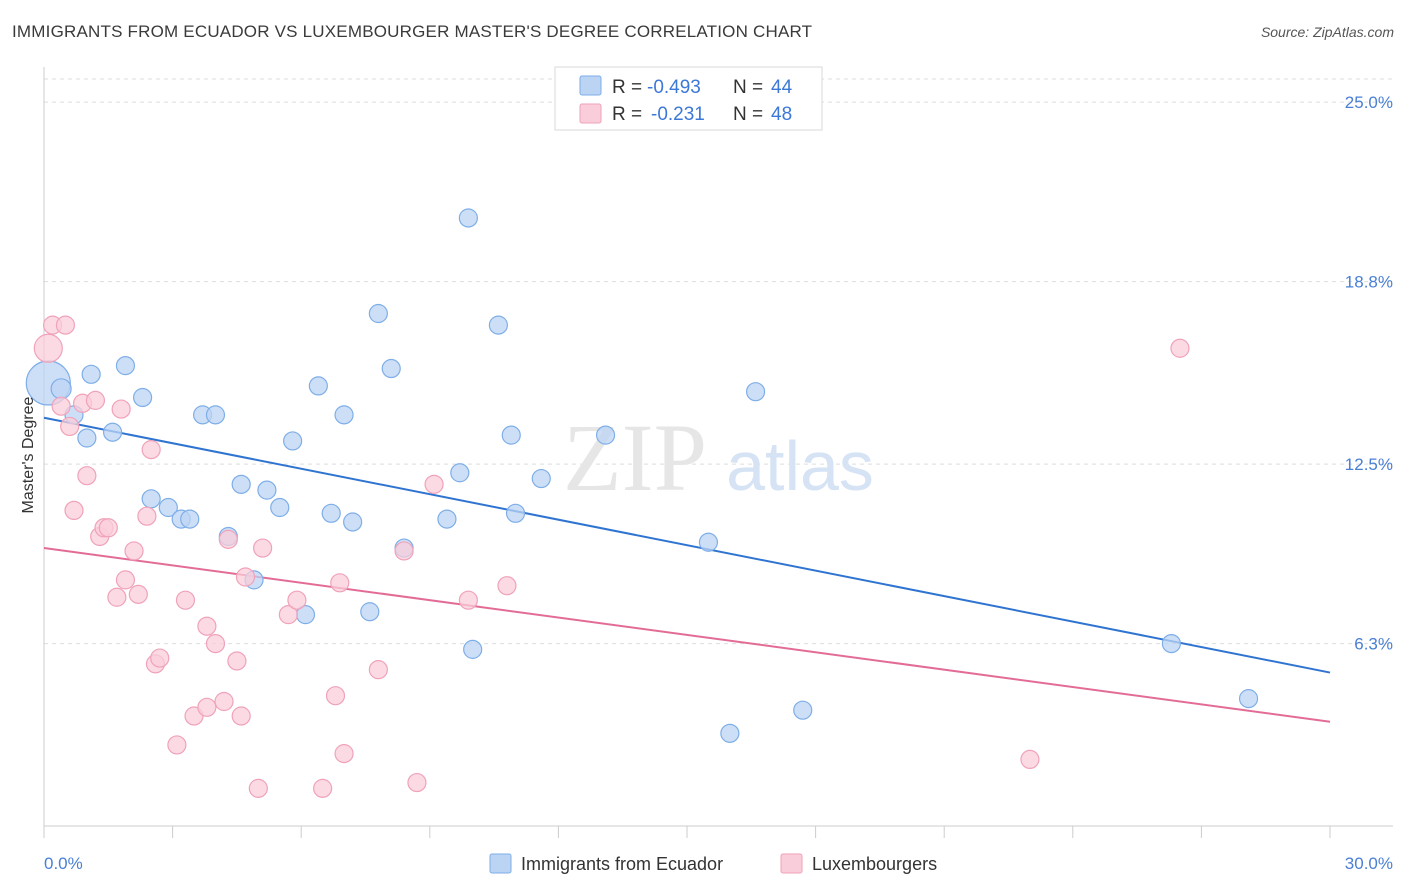 The image size is (1406, 892). I want to click on legend-n-value-luxembourgers: 48, so click(781, 114).